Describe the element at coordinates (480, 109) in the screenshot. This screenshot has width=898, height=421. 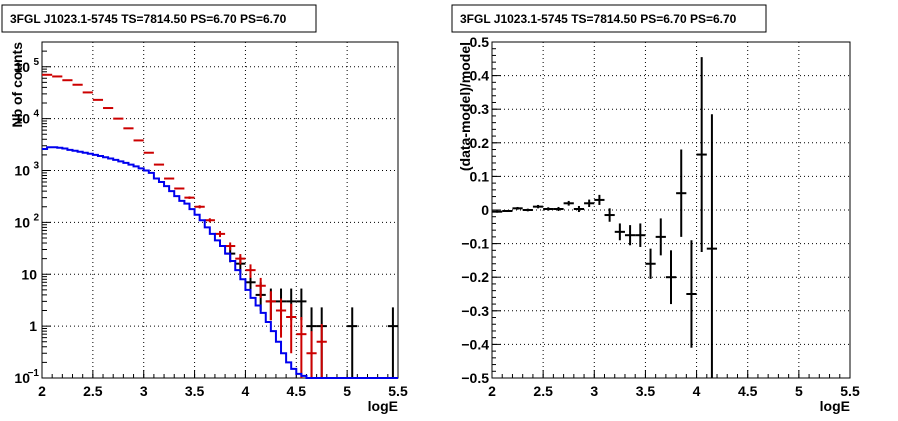
I see `y-tick-label: 0.3` at that location.